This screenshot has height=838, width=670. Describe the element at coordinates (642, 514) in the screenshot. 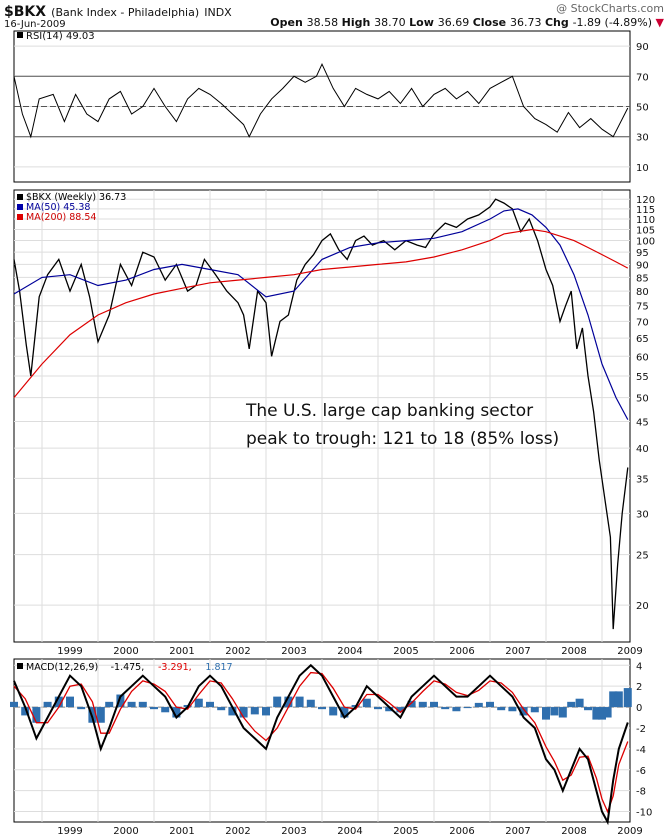

I see `price-tick-label: 30` at that location.